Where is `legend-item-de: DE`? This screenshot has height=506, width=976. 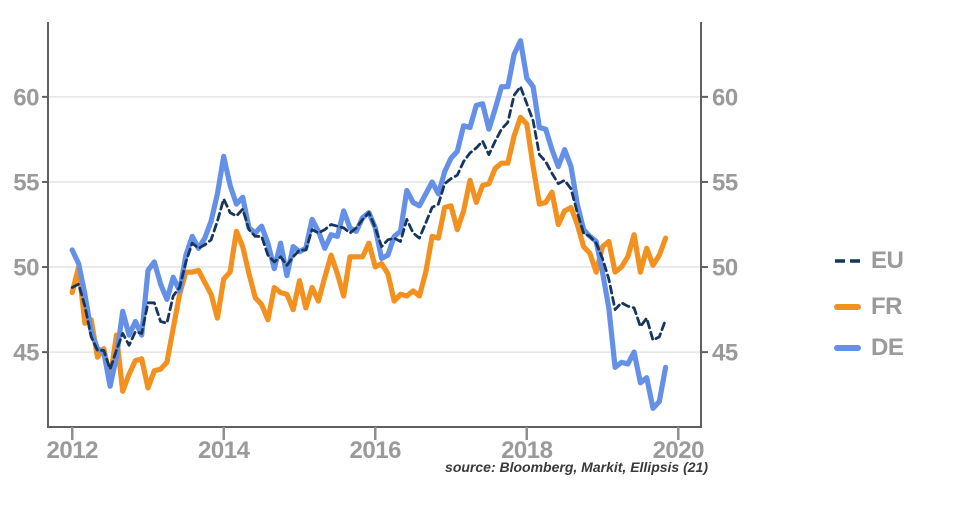 legend-item-de: DE is located at coordinates (869, 348).